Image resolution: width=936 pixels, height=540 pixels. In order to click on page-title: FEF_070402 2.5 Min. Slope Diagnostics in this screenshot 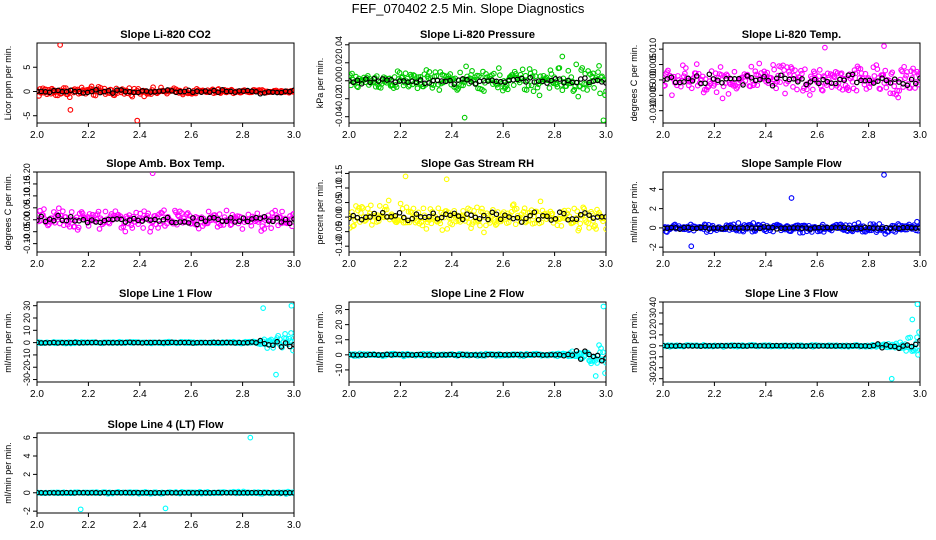, I will do `click(468, 8)`.